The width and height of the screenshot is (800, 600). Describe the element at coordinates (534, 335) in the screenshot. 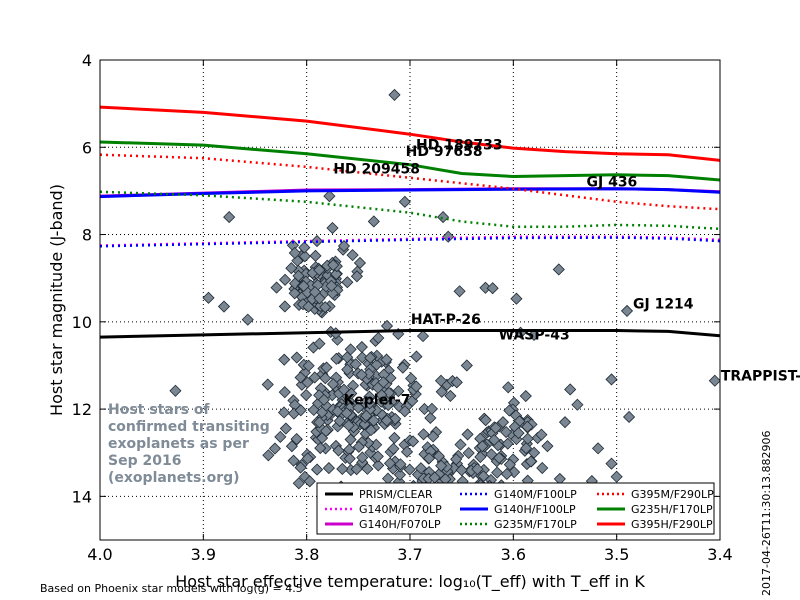

I see `star-name-label: WASP-43` at that location.